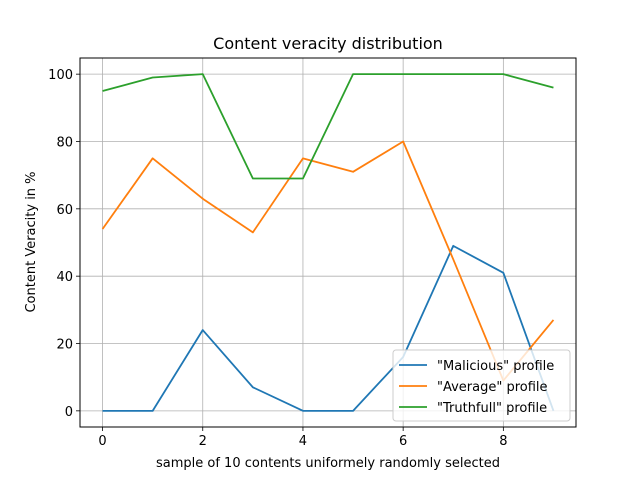 The image size is (640, 480). What do you see at coordinates (64, 277) in the screenshot?
I see `y-tick-label: 40` at bounding box center [64, 277].